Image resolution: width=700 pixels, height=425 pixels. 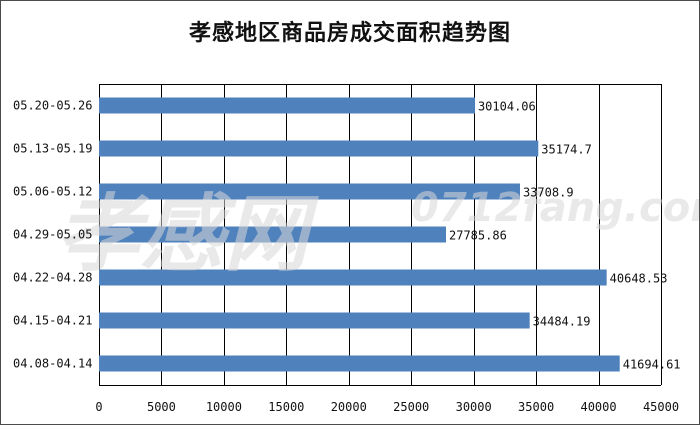 I want to click on data-label: 40648.53, so click(x=639, y=279).